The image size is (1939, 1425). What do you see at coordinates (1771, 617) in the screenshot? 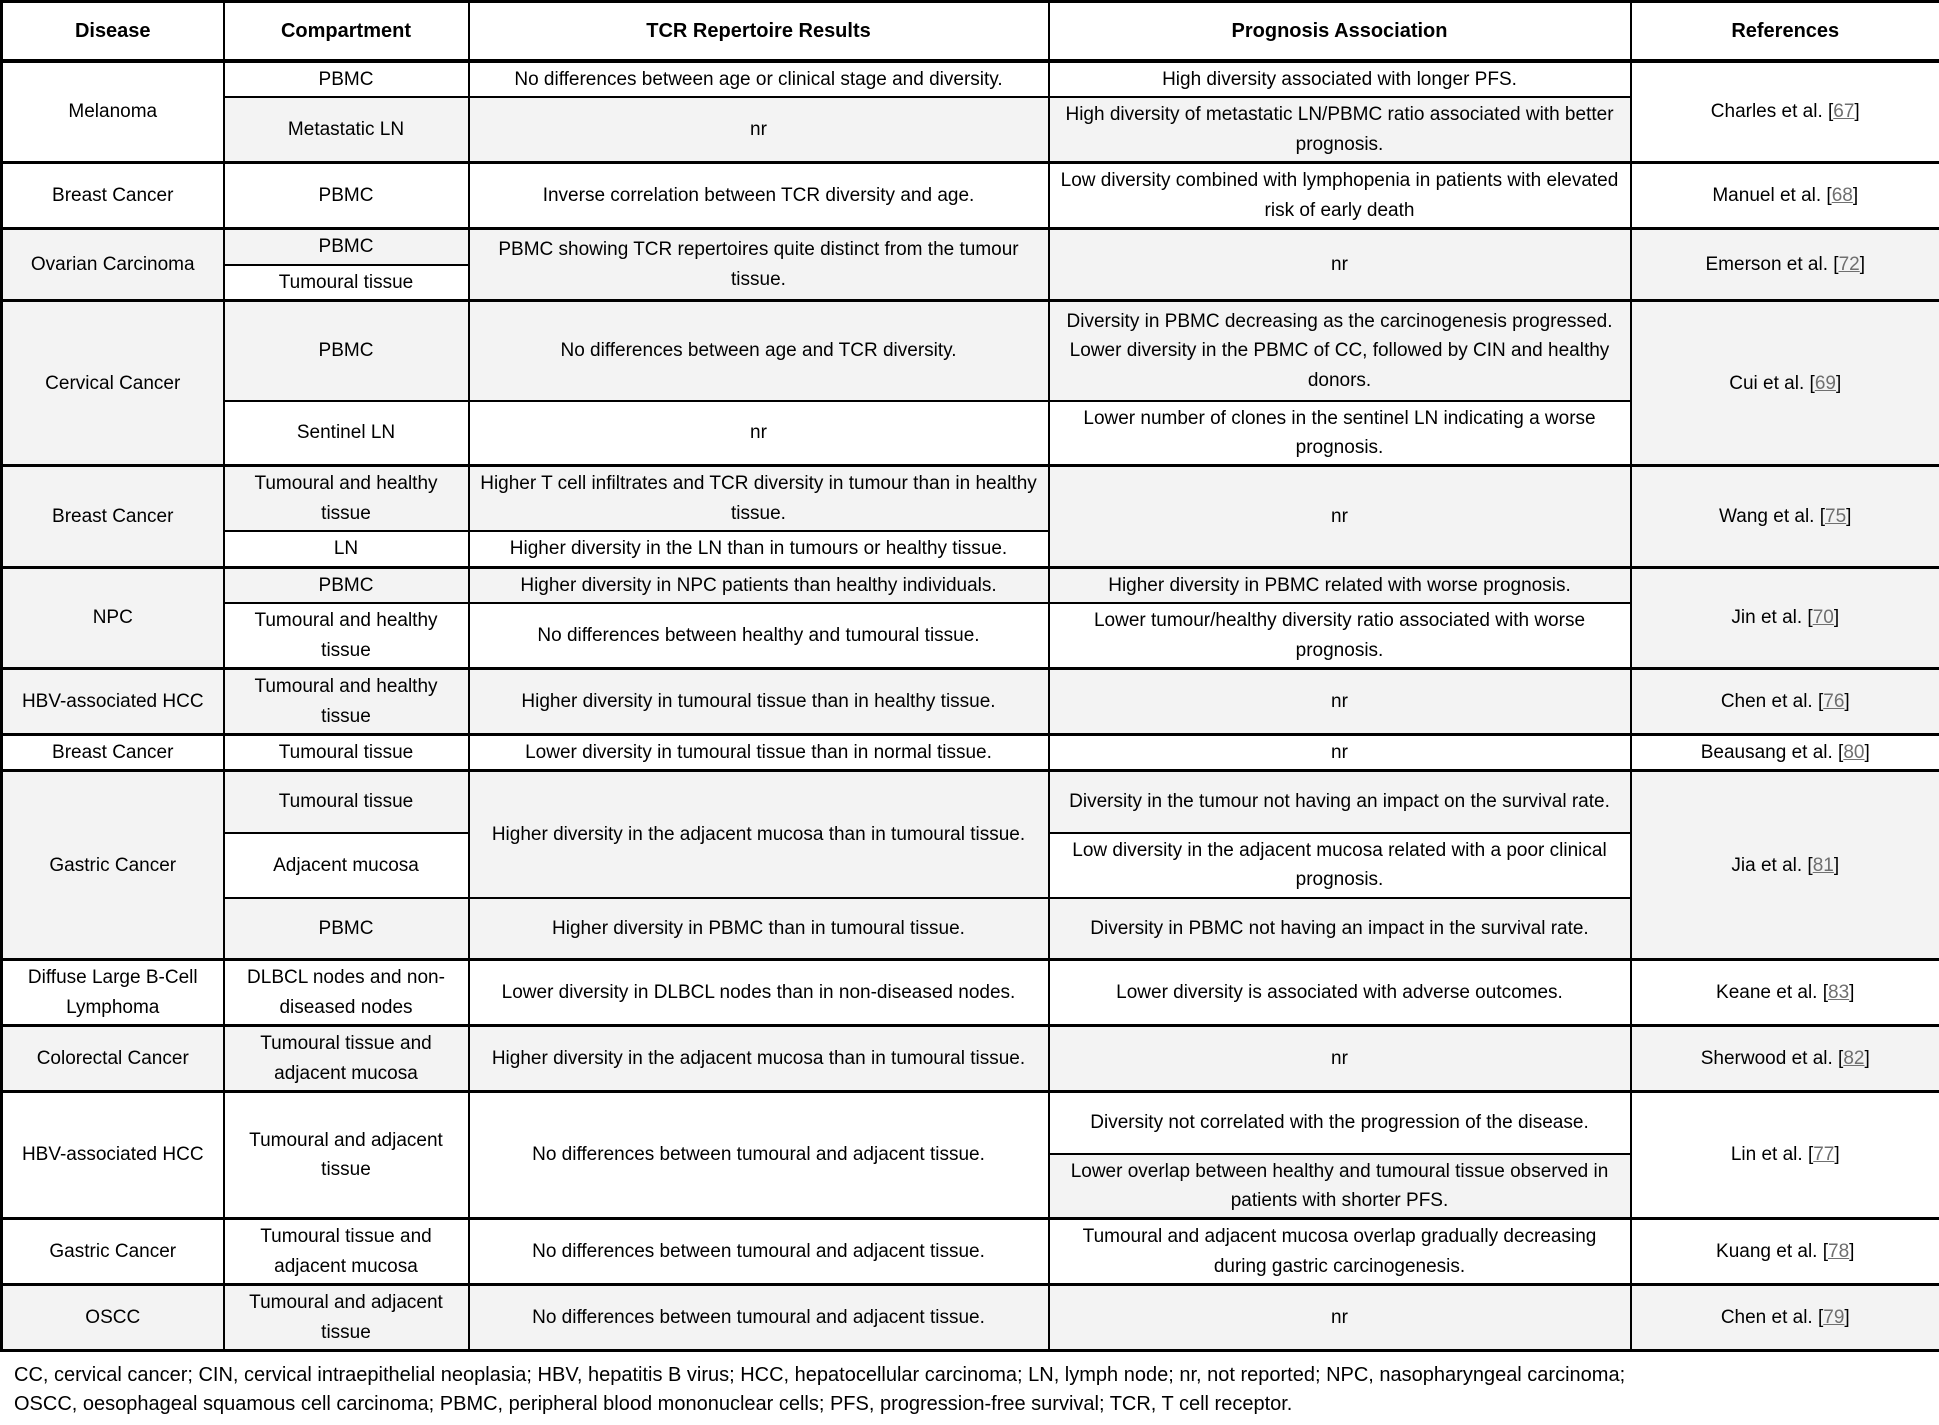
I see `reference-text: Jin et al. [` at bounding box center [1771, 617].